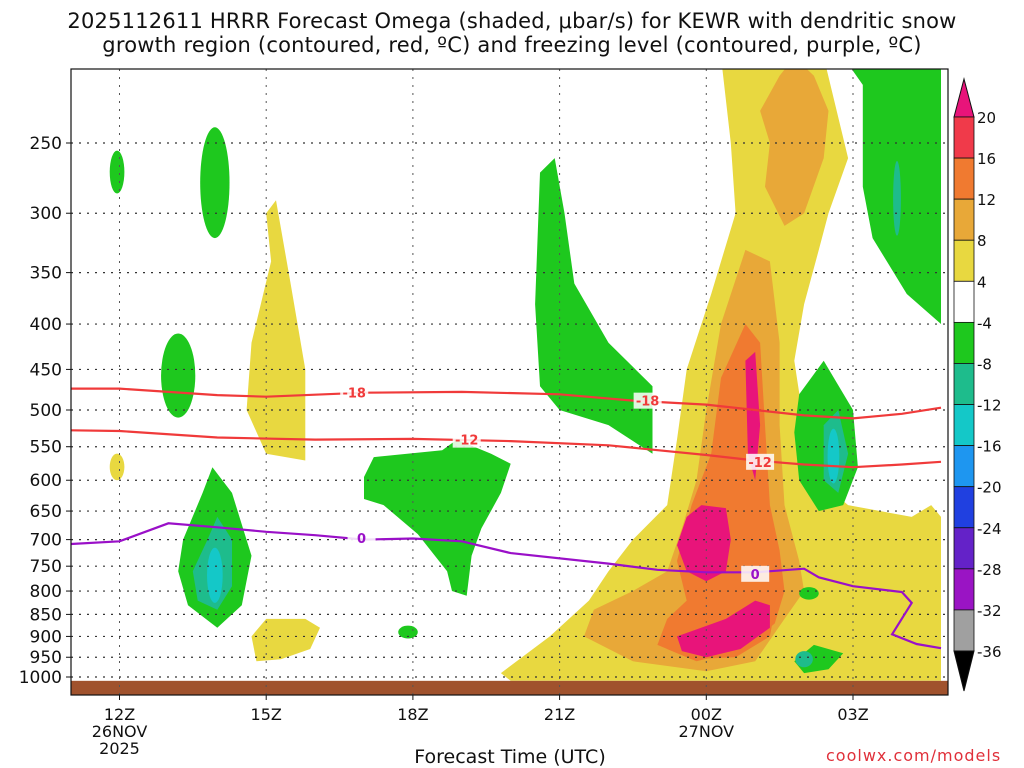 The image size is (1024, 768). Describe the element at coordinates (984, 364) in the screenshot. I see `colorbar-label-minus8: -8` at that location.